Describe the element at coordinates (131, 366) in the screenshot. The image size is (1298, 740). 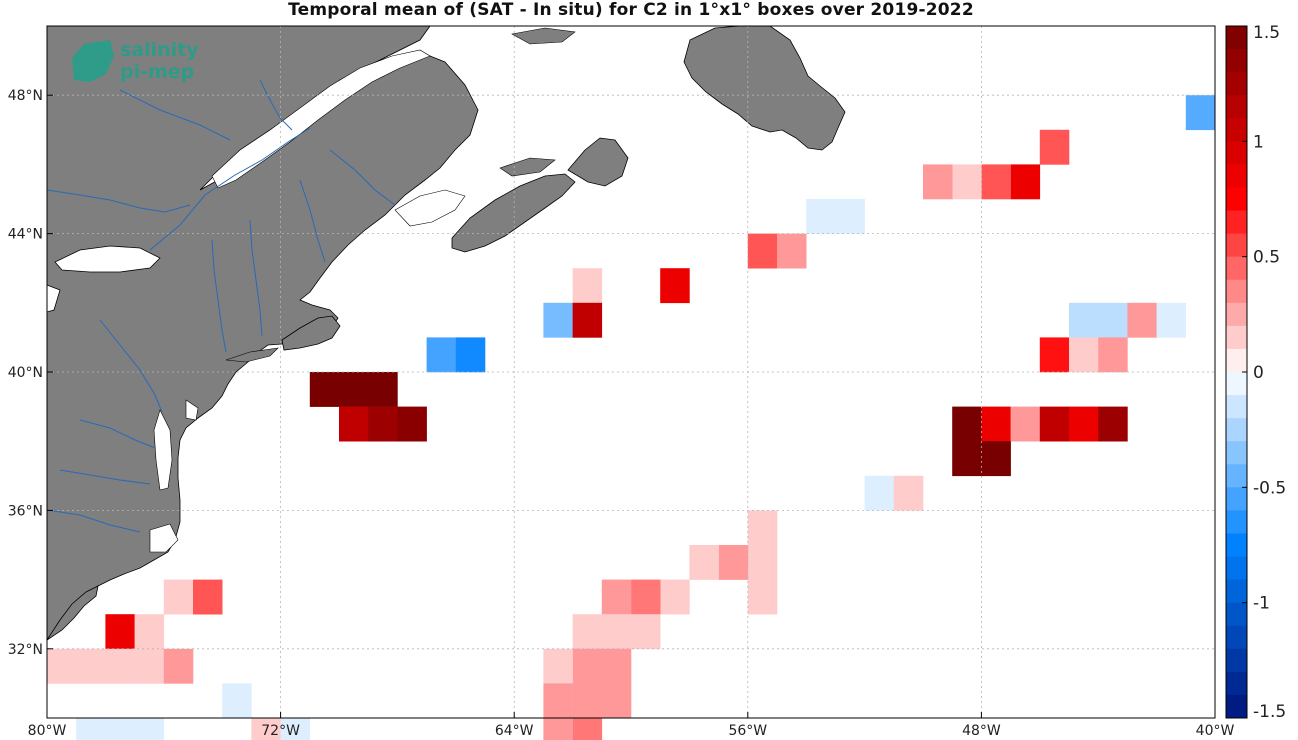
I see `river-susquehanna` at that location.